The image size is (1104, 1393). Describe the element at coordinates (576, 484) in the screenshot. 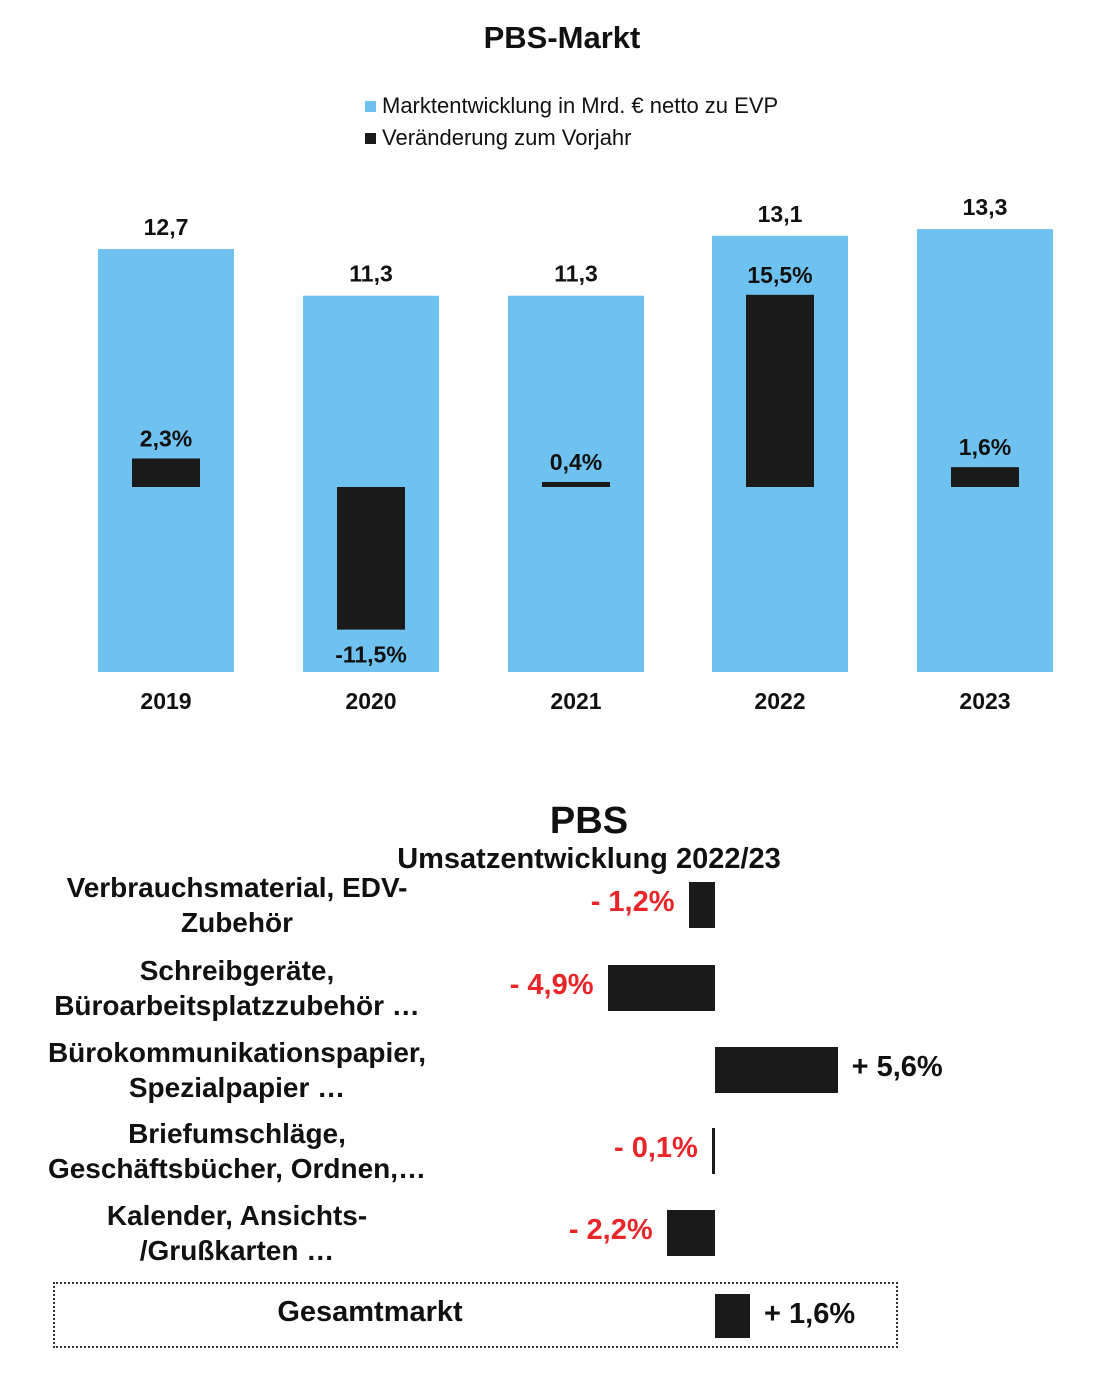

I see `change-bar-2021` at that location.